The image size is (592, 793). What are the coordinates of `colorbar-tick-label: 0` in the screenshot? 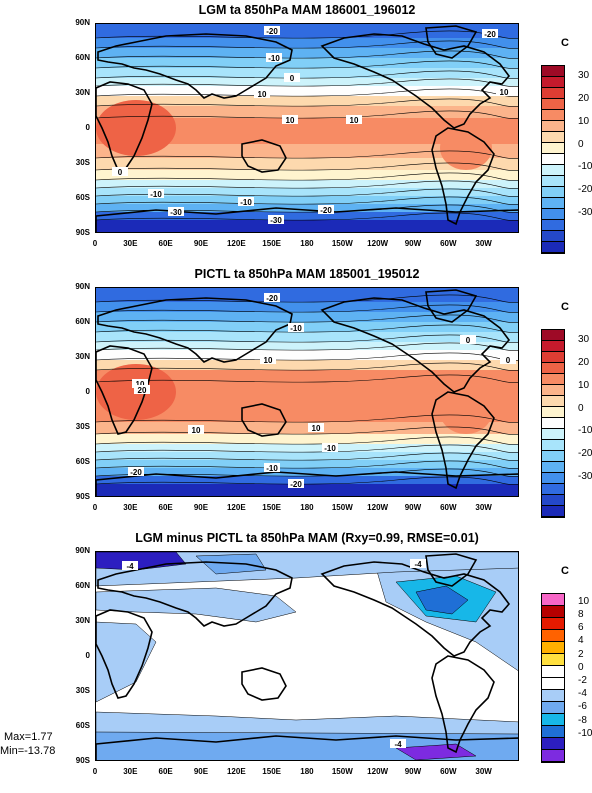 It's located at (581, 667).